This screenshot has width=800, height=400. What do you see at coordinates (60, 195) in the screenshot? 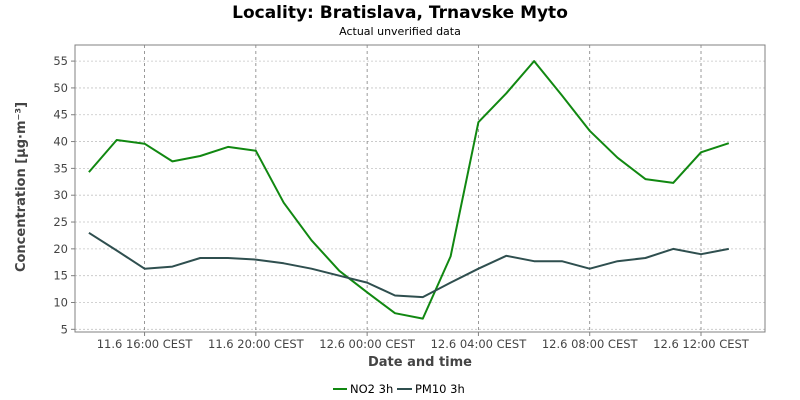
I see `y-tick-label: 30` at bounding box center [60, 195].